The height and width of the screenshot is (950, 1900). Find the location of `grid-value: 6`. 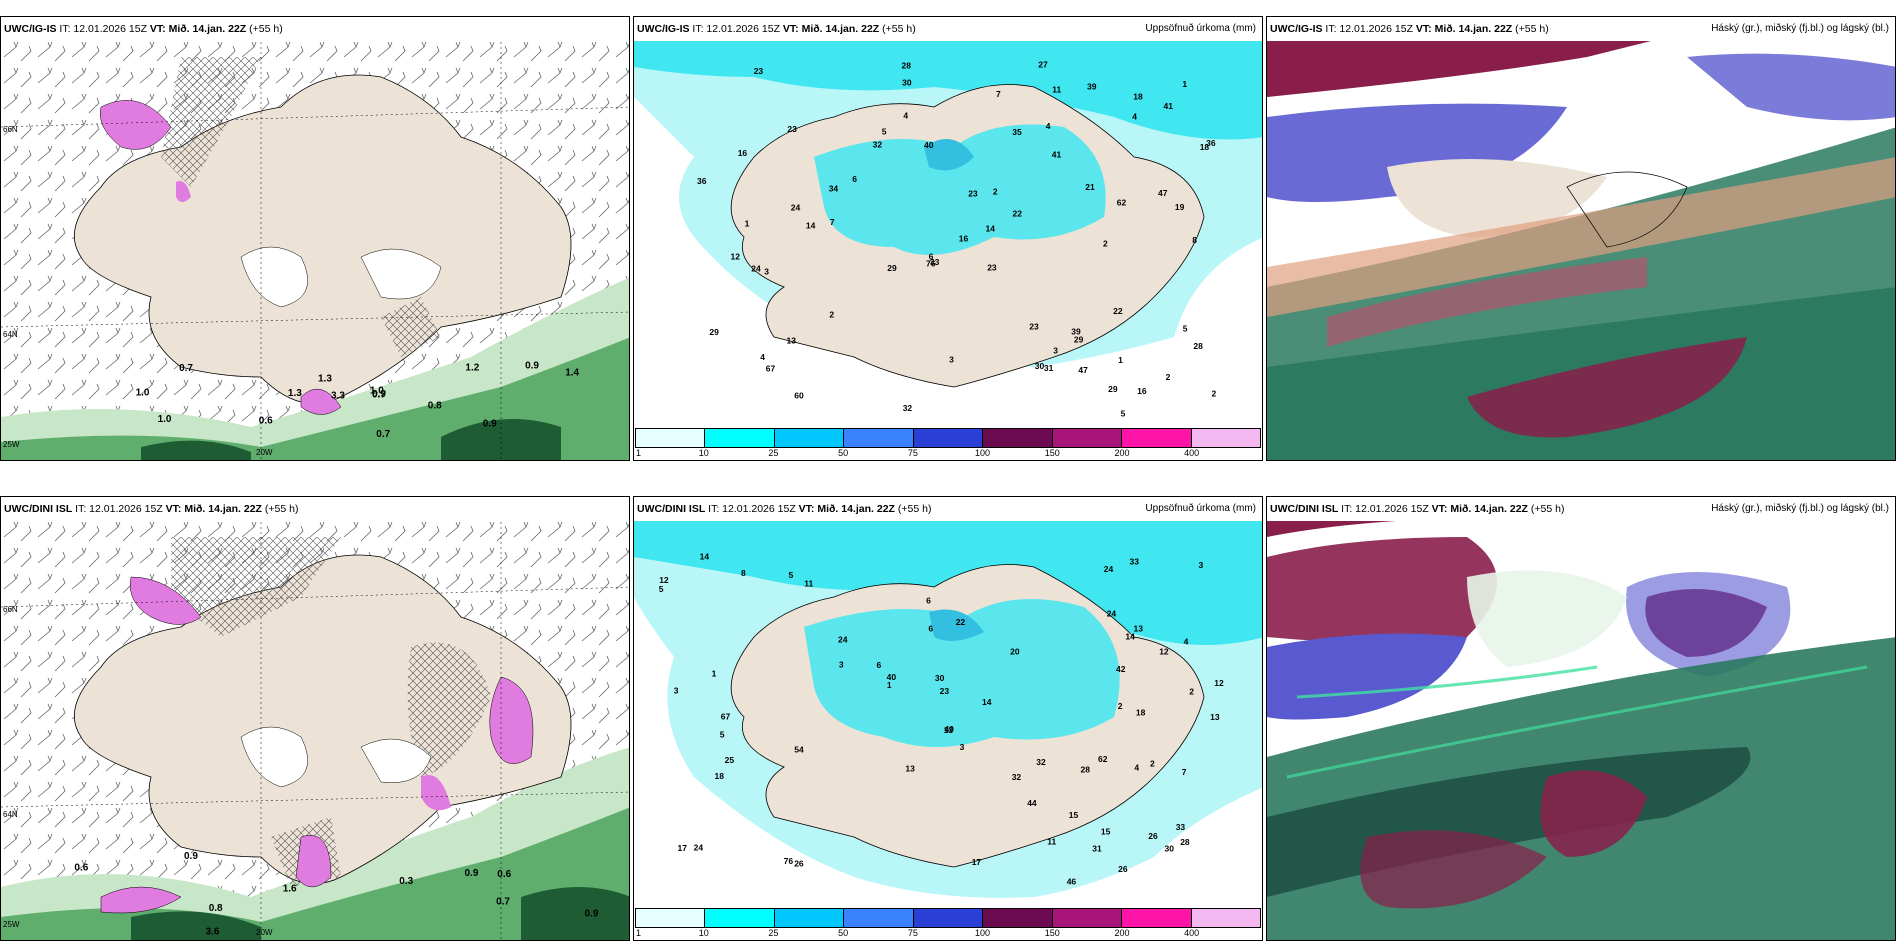

grid-value: 6 is located at coordinates (928, 601).